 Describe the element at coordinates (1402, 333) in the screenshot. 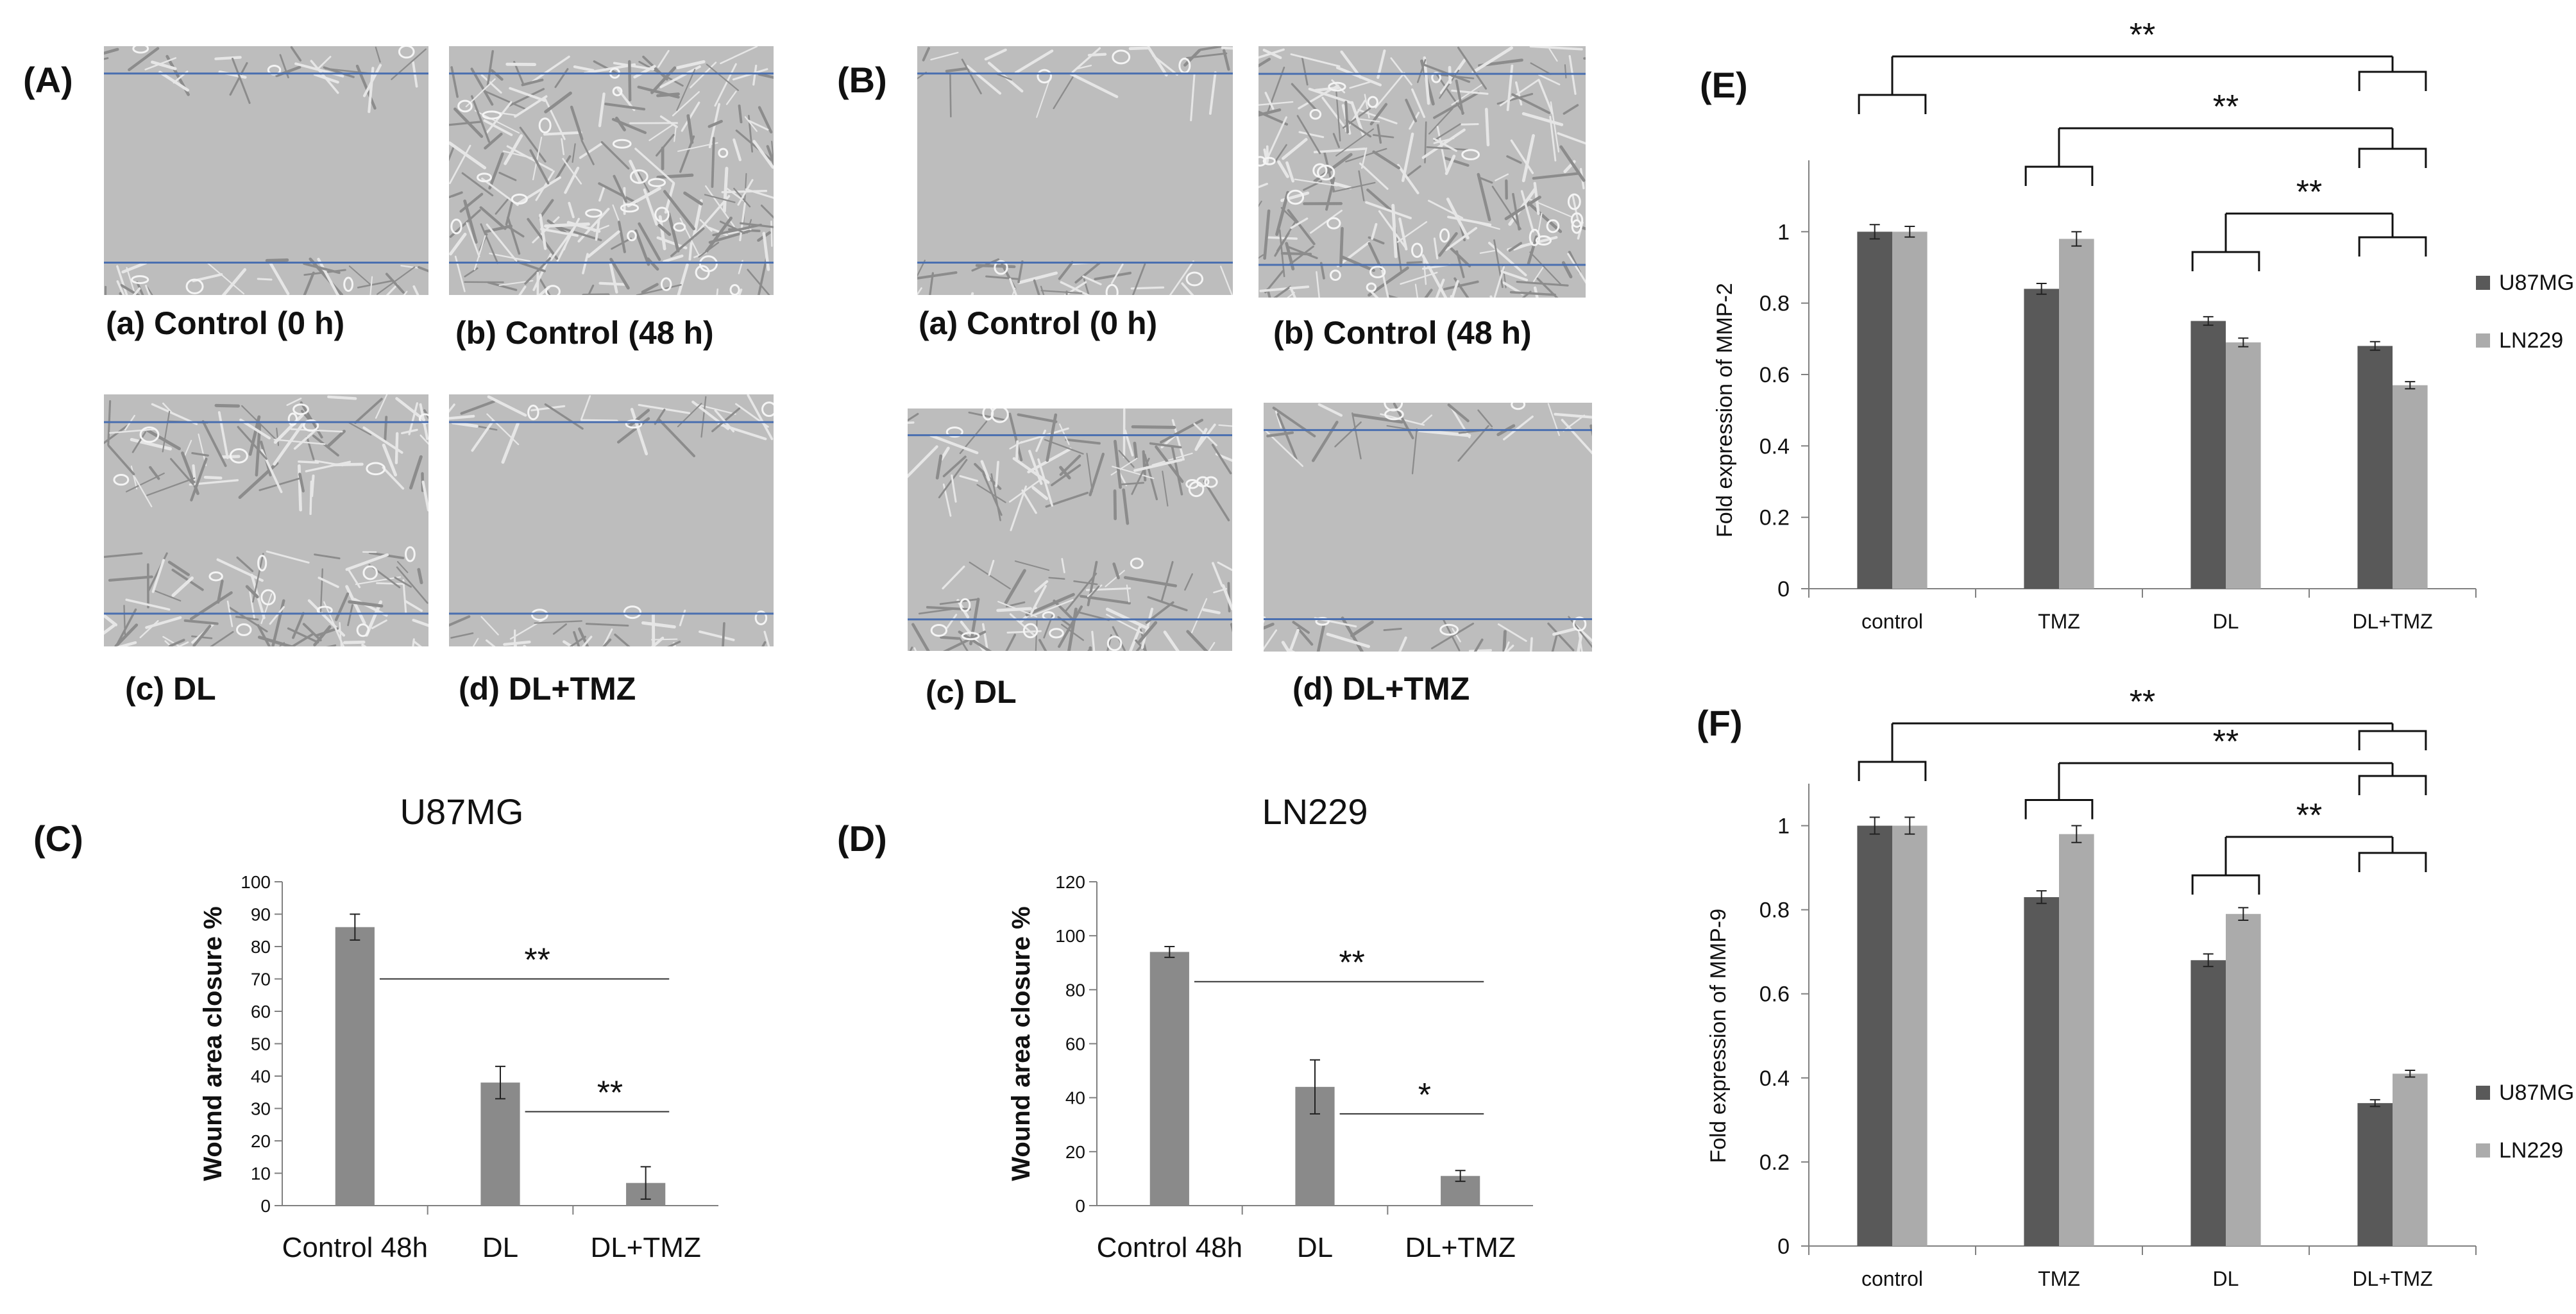

I see `caption-b-control-48h: (b) Control (48 h)` at that location.